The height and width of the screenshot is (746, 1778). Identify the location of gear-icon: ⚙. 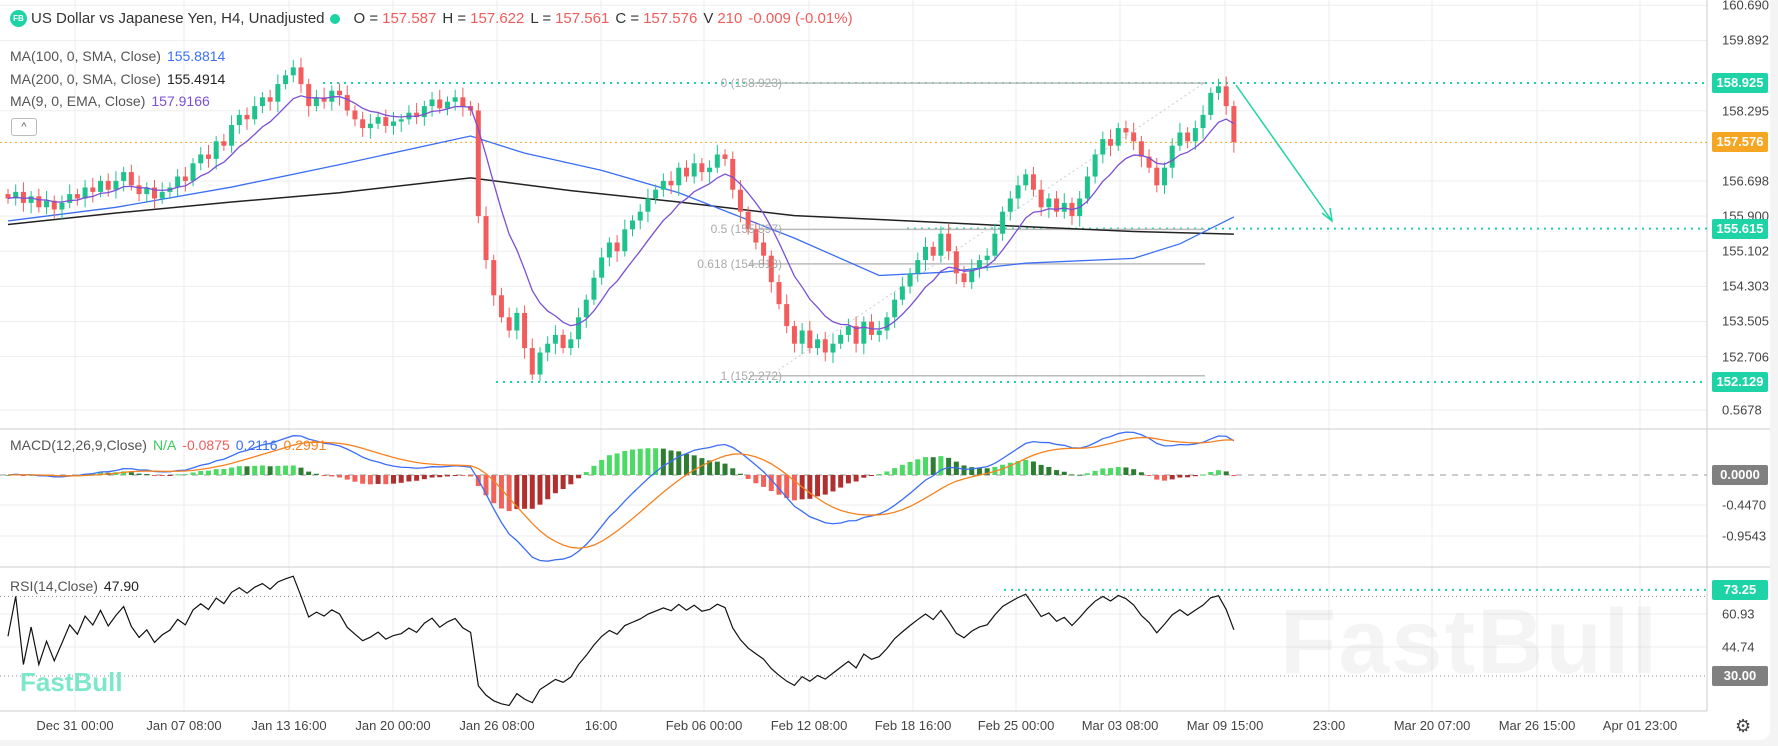
(1743, 726).